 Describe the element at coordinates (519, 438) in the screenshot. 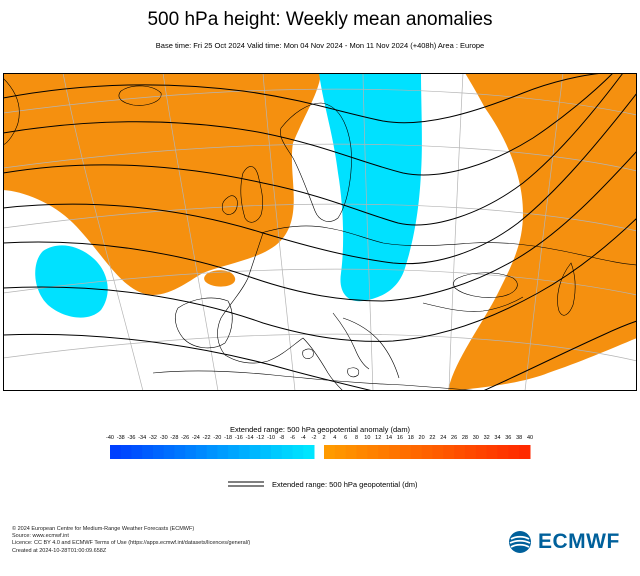

I see `colorbar-tick-label: 38` at that location.